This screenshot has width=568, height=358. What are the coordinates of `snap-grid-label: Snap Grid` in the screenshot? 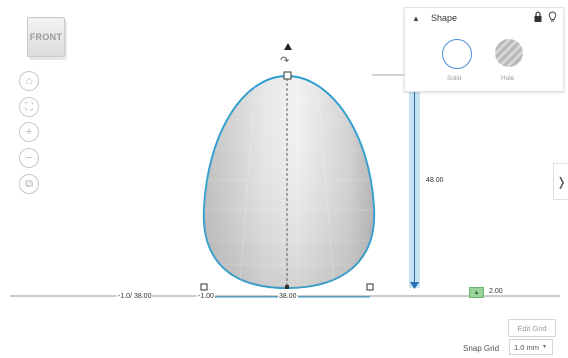 It's located at (481, 348).